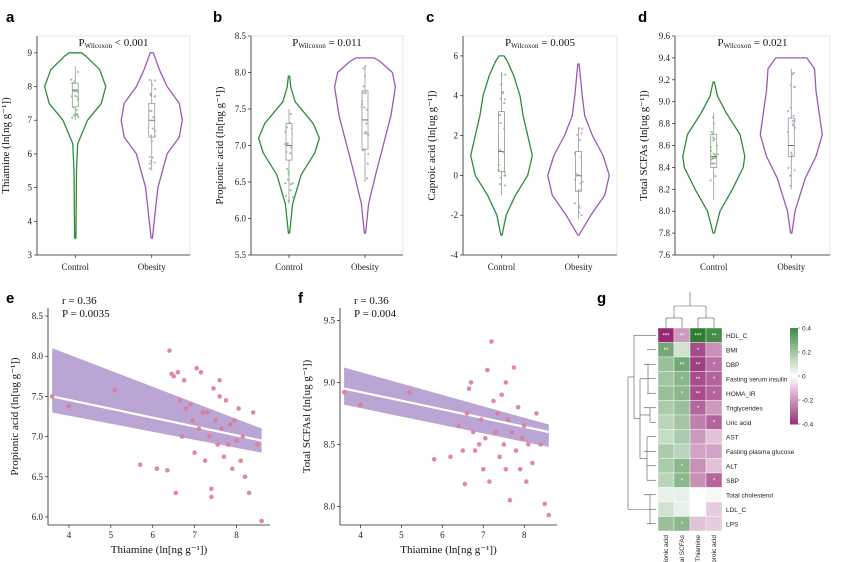 The width and height of the screenshot is (841, 562). What do you see at coordinates (666, 548) in the screenshot?
I see `column-label: Propionic acid` at bounding box center [666, 548].